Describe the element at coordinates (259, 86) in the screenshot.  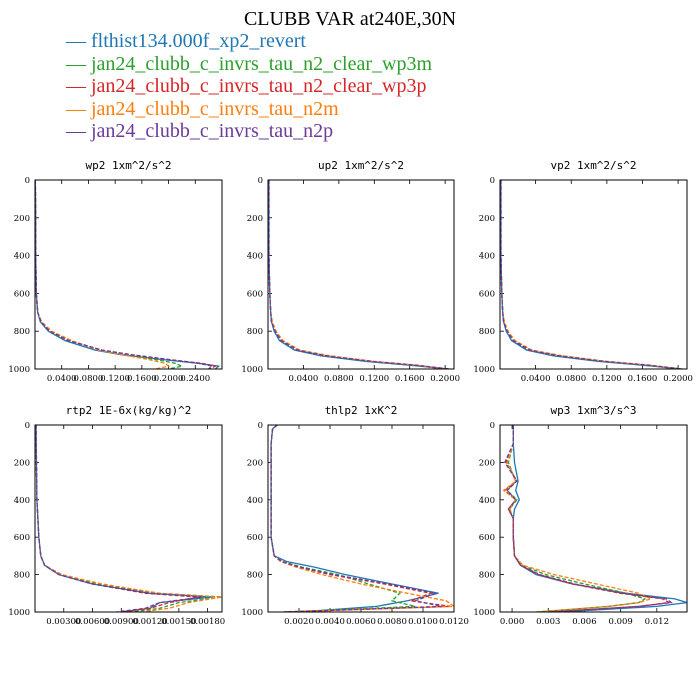
I see `legend-label: jan24_clubb_c_invrs_tau_n2_clear_wp3p` at that location.